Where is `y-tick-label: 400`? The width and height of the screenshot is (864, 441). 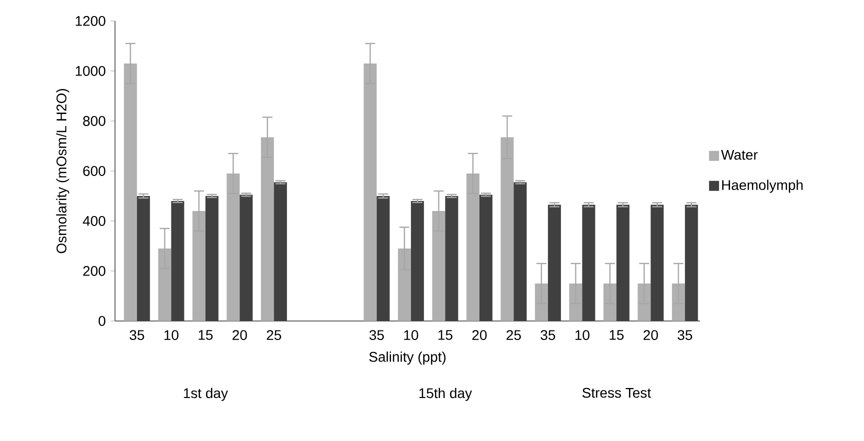
y-tick-label: 400 is located at coordinates (94, 221).